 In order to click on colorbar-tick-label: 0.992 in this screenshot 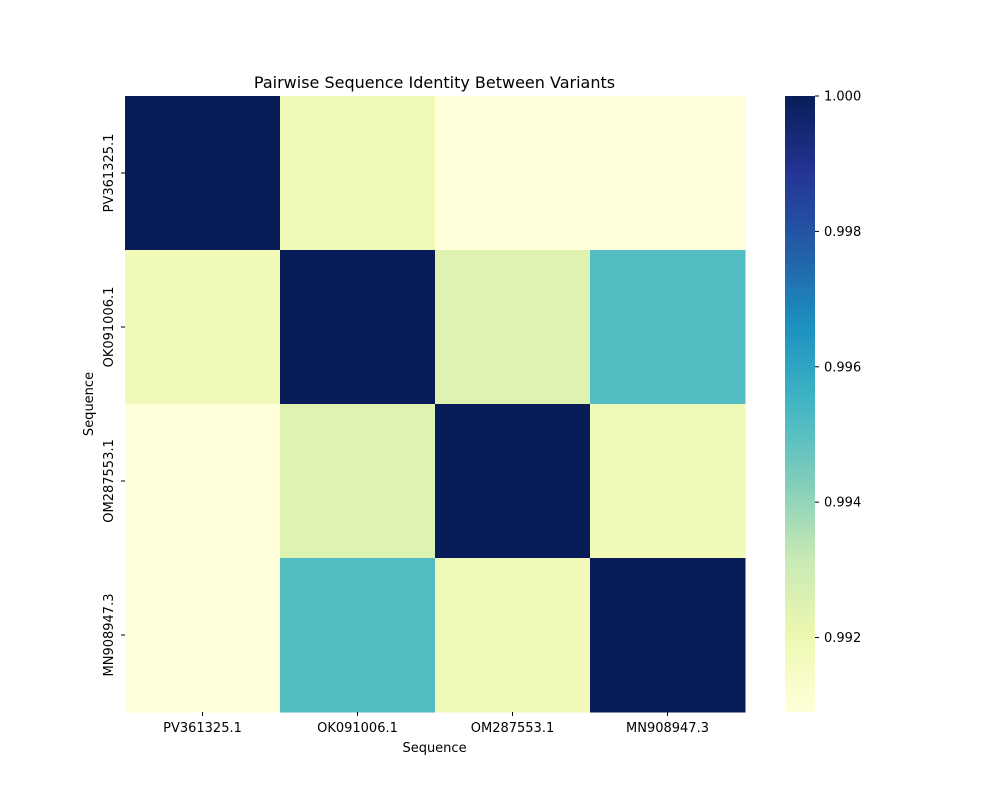, I will do `click(842, 638)`.